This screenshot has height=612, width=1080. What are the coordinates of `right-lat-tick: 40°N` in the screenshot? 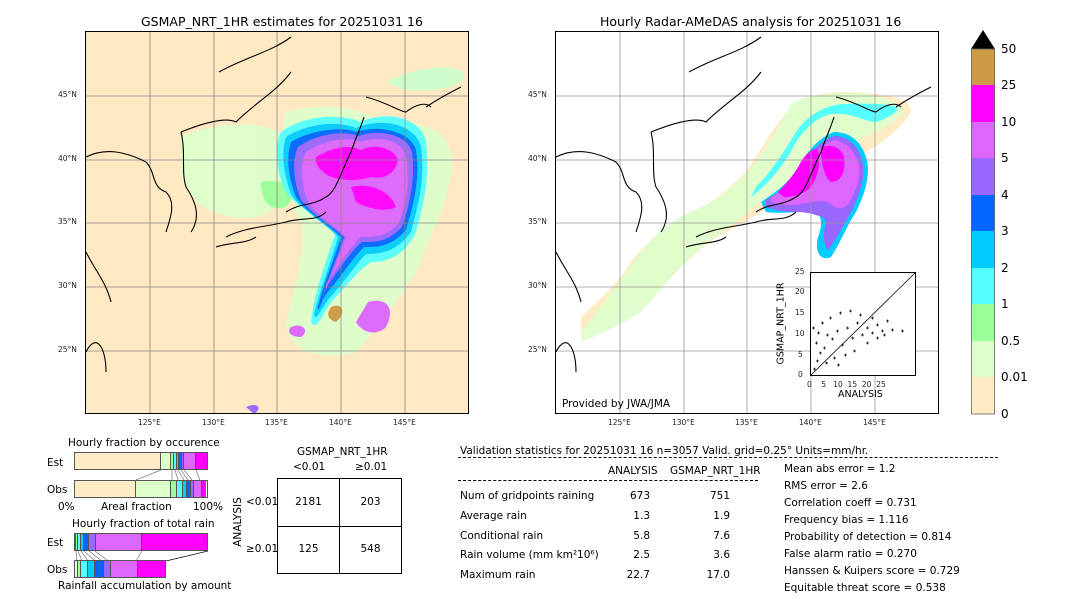 It's located at (537, 158).